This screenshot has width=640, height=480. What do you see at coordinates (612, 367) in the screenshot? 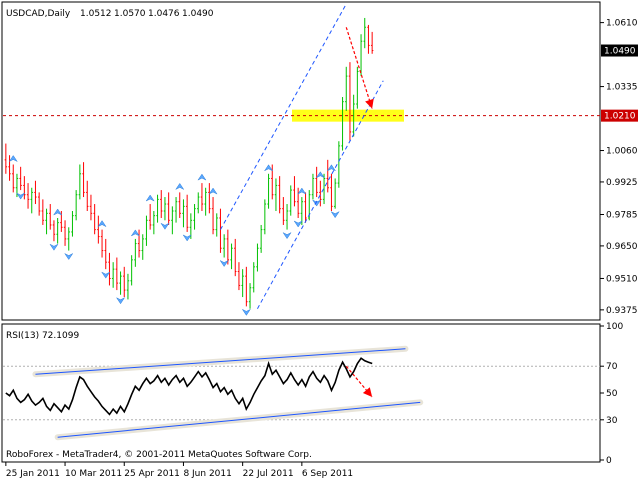
I see `rsi-tick-label: 70` at bounding box center [612, 367].